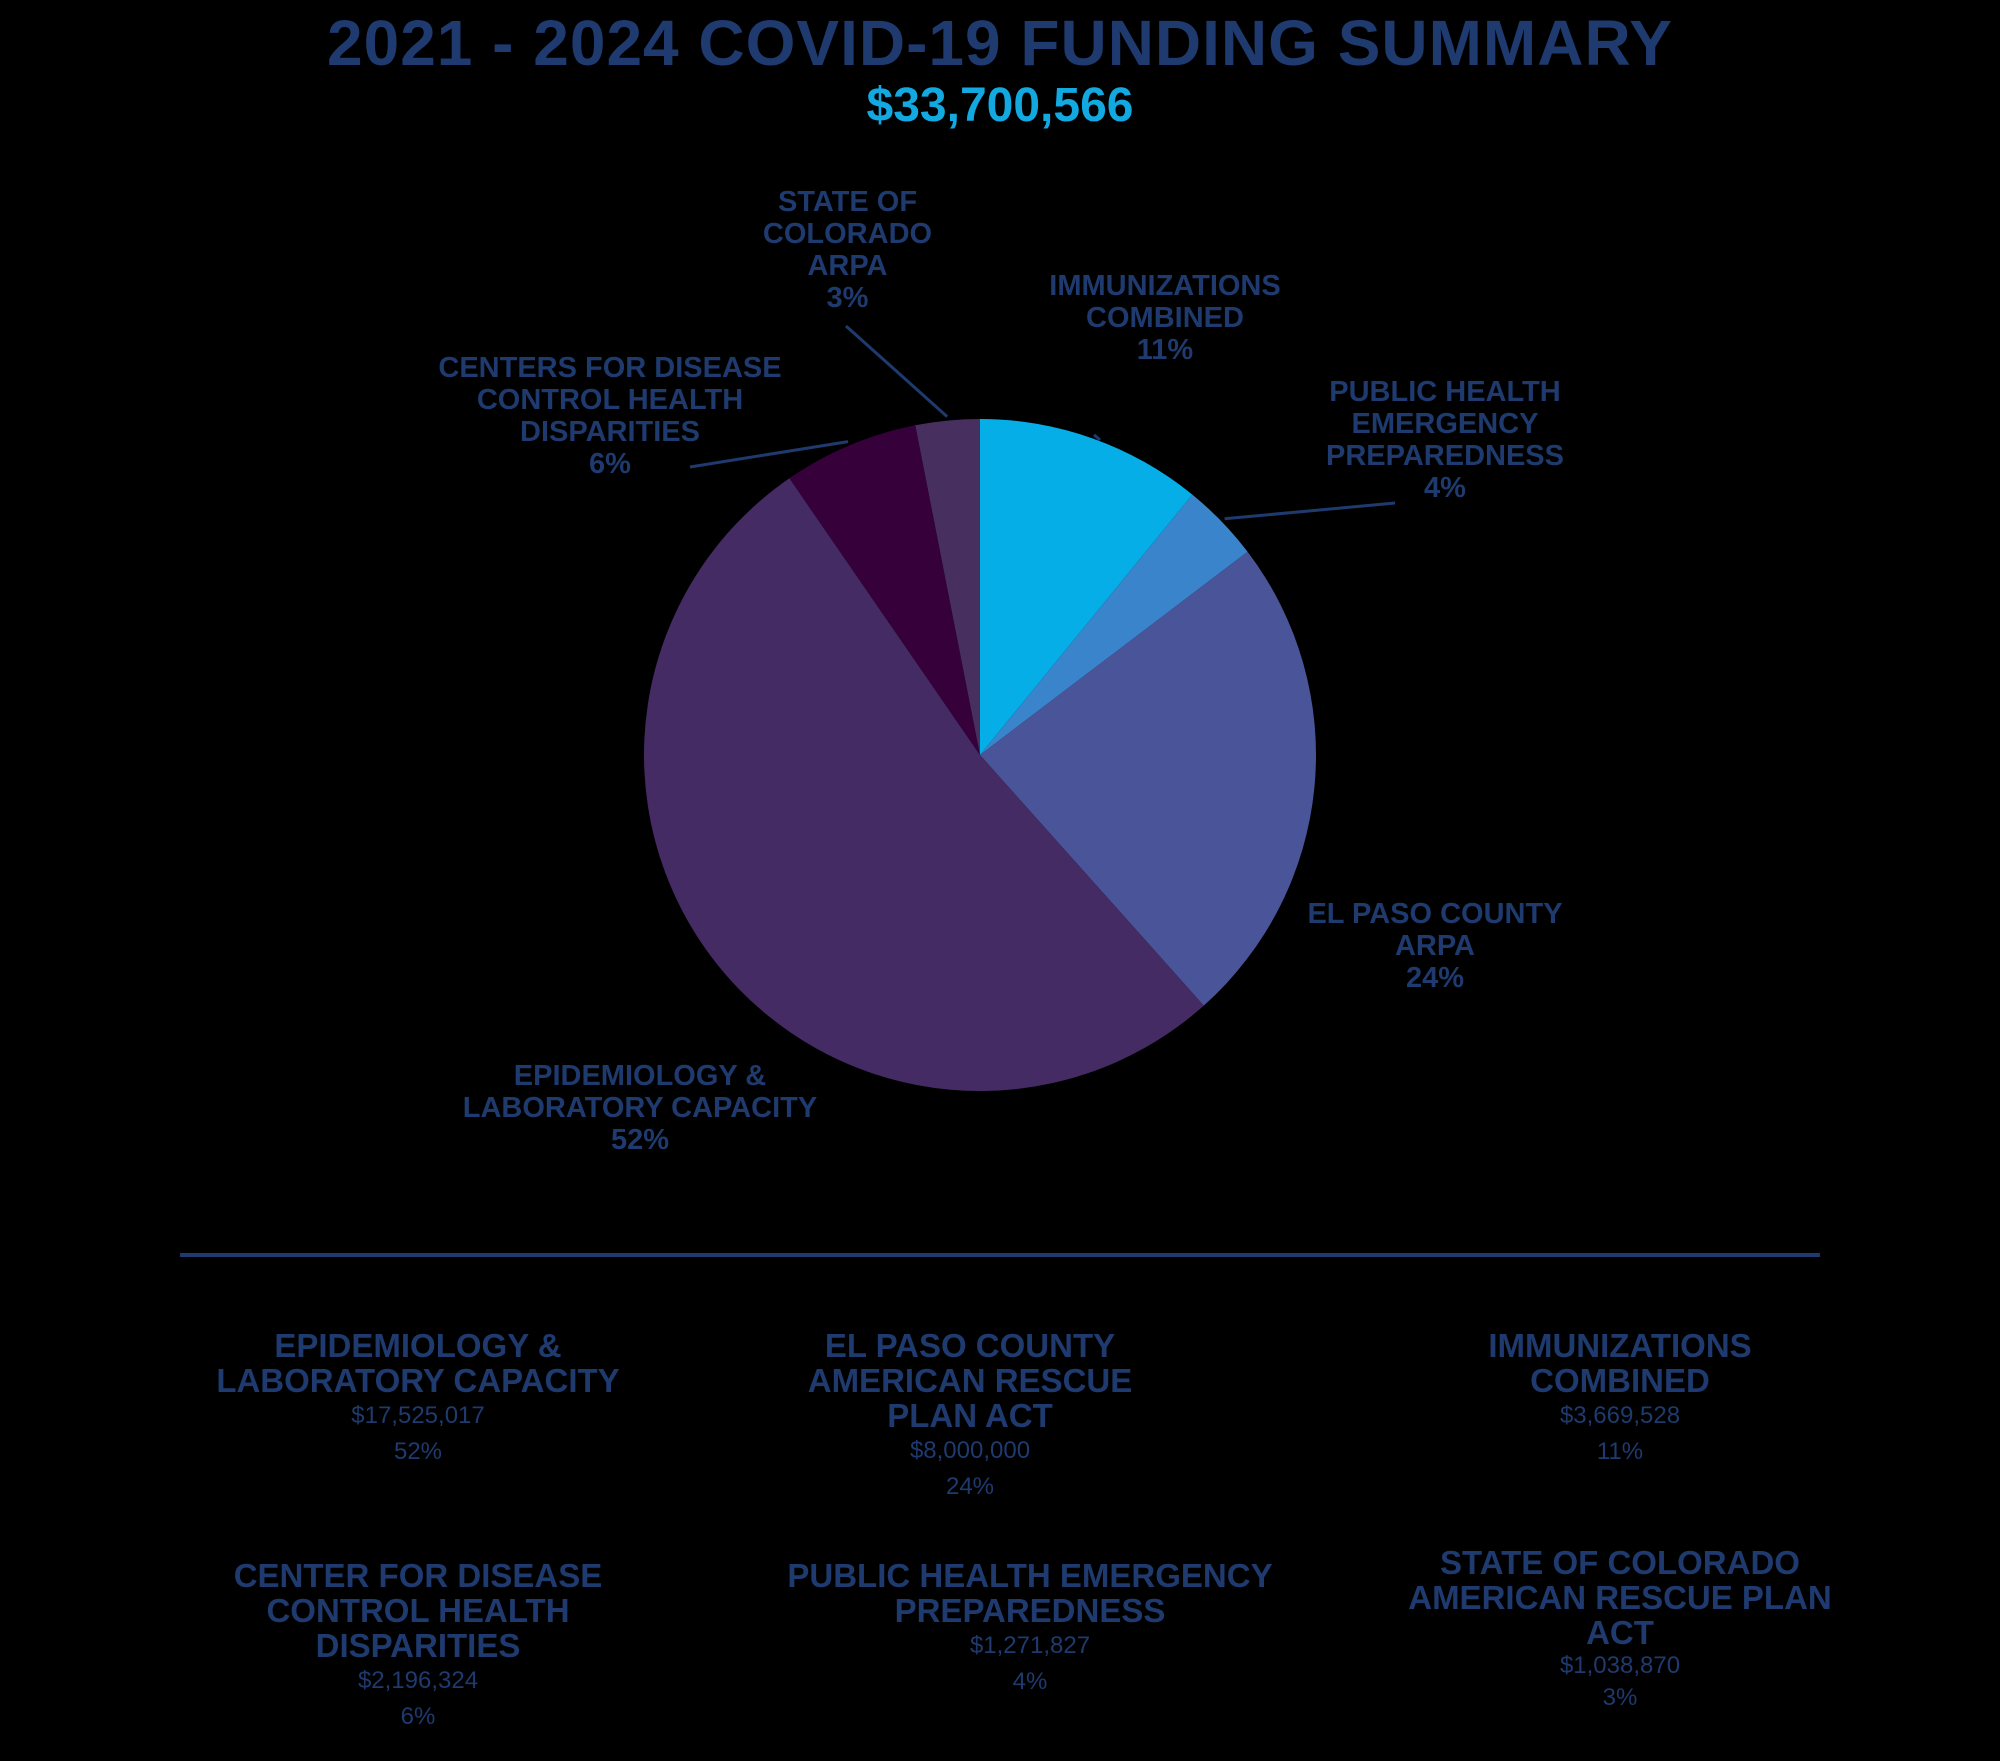 This screenshot has width=2000, height=1761. What do you see at coordinates (1620, 1665) in the screenshot?
I see `summary-card-amount: $1,038,870` at bounding box center [1620, 1665].